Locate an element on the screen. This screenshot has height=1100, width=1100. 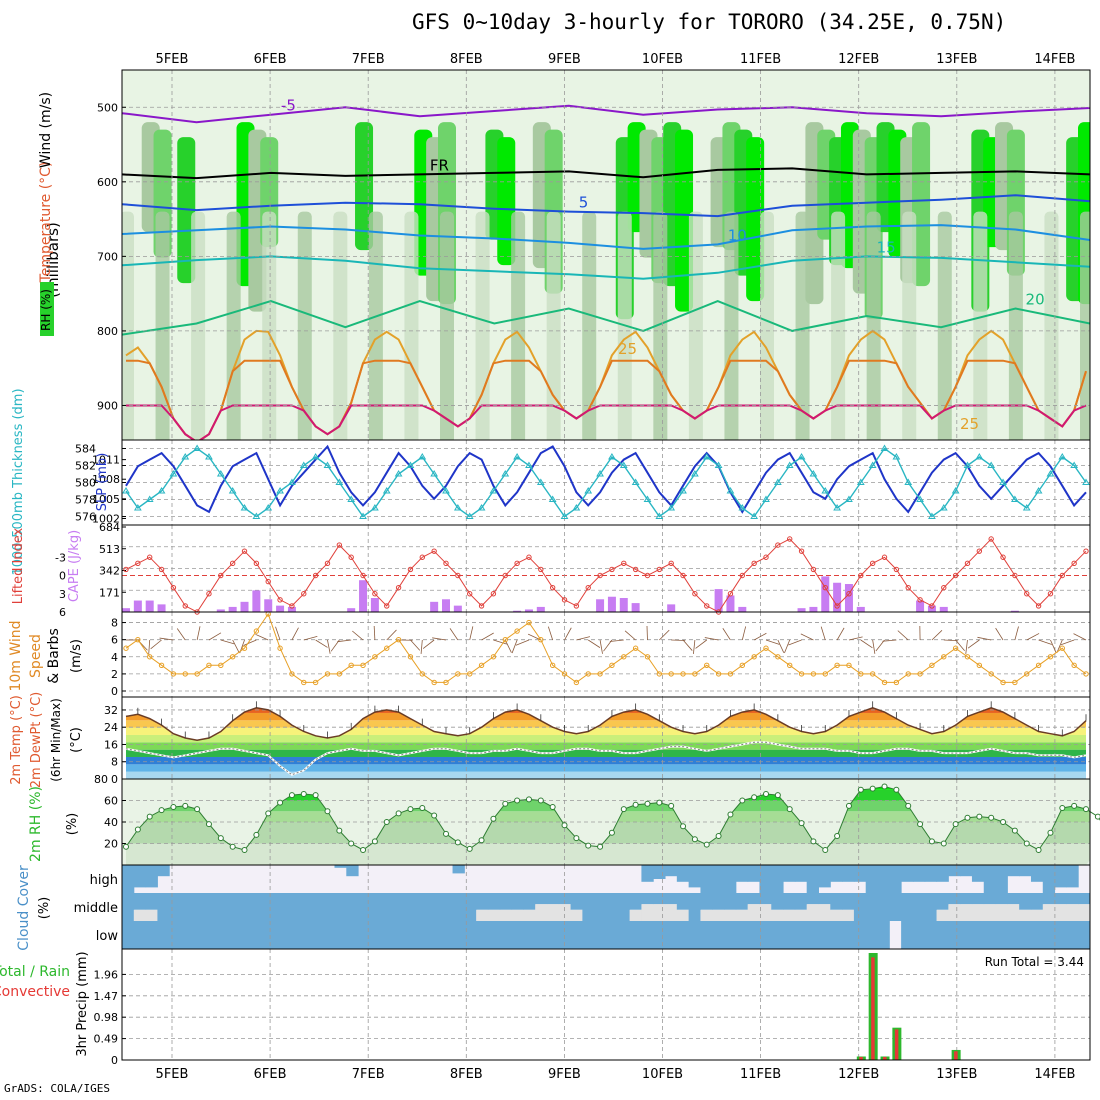
thickness-tick-label: 580 is located at coordinates (85, 483).